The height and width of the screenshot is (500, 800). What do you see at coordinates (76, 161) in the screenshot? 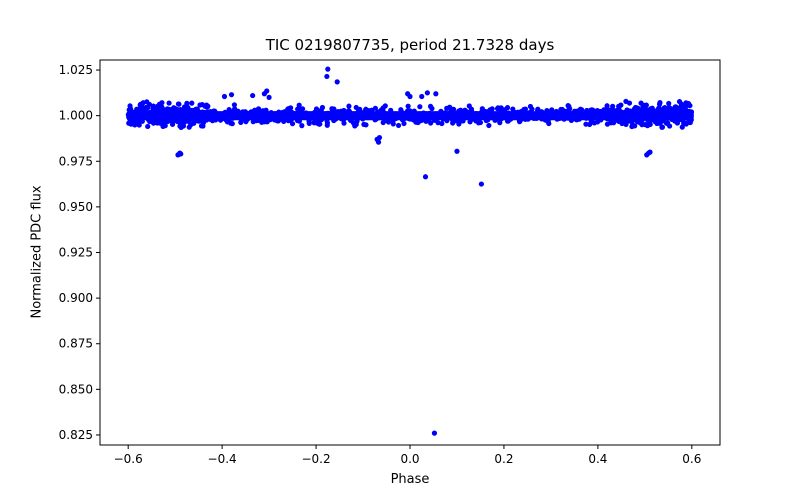
I see `svg-text: 0.975` at bounding box center [76, 161].